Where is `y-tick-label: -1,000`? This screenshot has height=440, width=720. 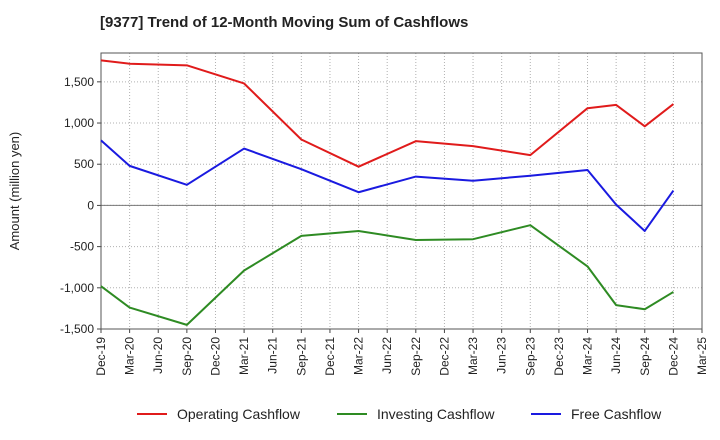 y-tick-label: -1,000 is located at coordinates (77, 288).